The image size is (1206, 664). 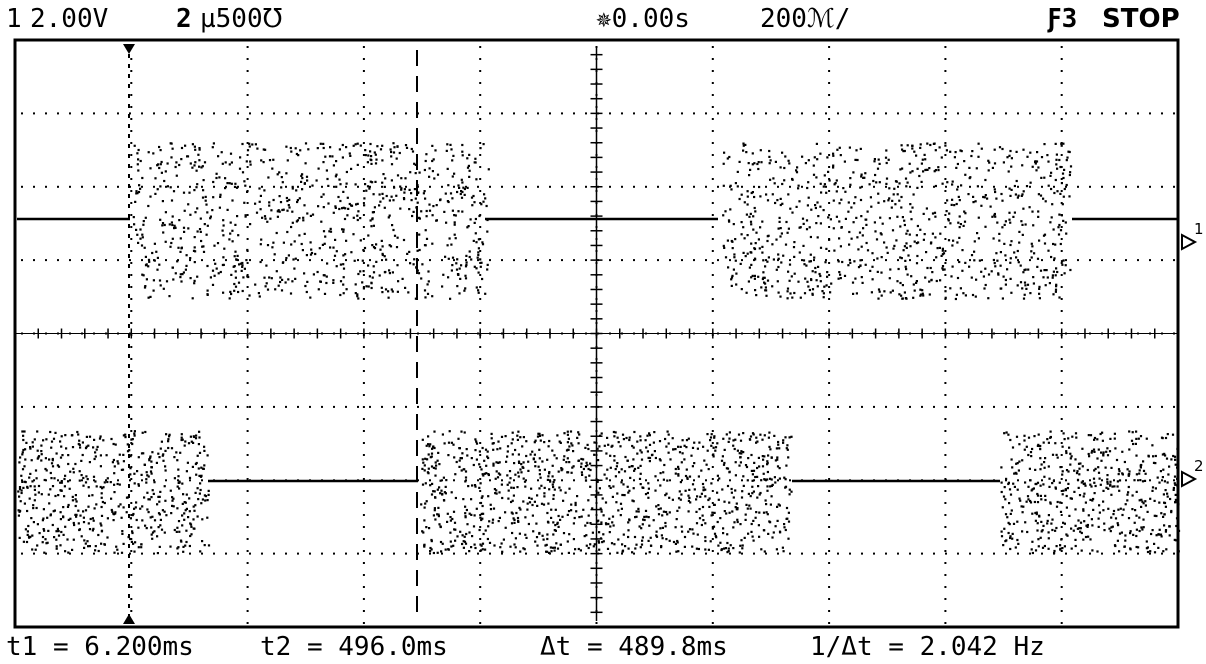 What do you see at coordinates (100, 647) in the screenshot?
I see `cursor-t1-readout: t1 = 6.200ms` at bounding box center [100, 647].